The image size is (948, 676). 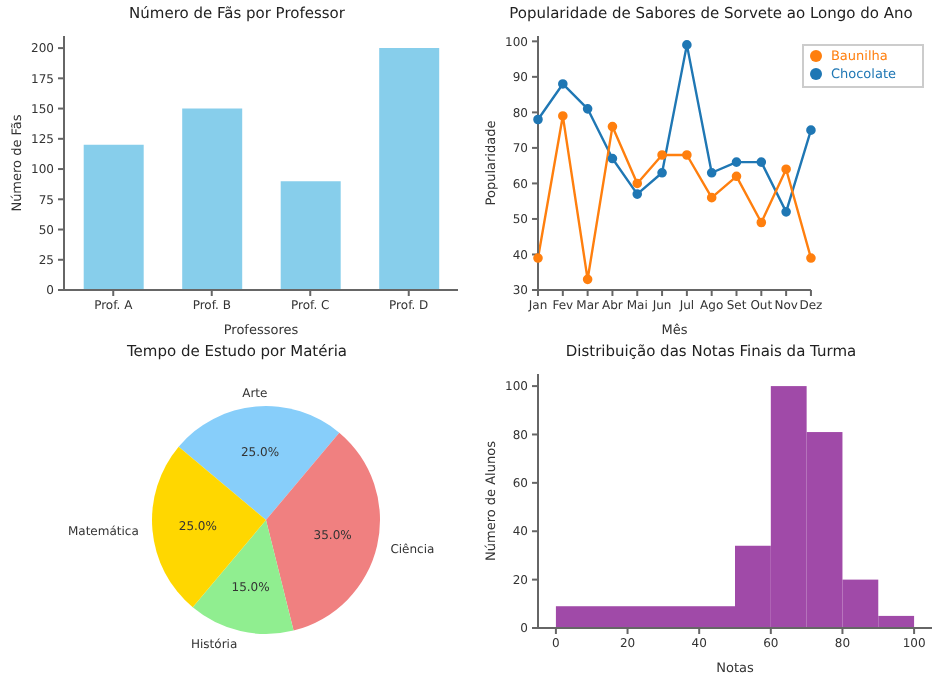 I want to click on pie-slice, so click(x=259, y=463).